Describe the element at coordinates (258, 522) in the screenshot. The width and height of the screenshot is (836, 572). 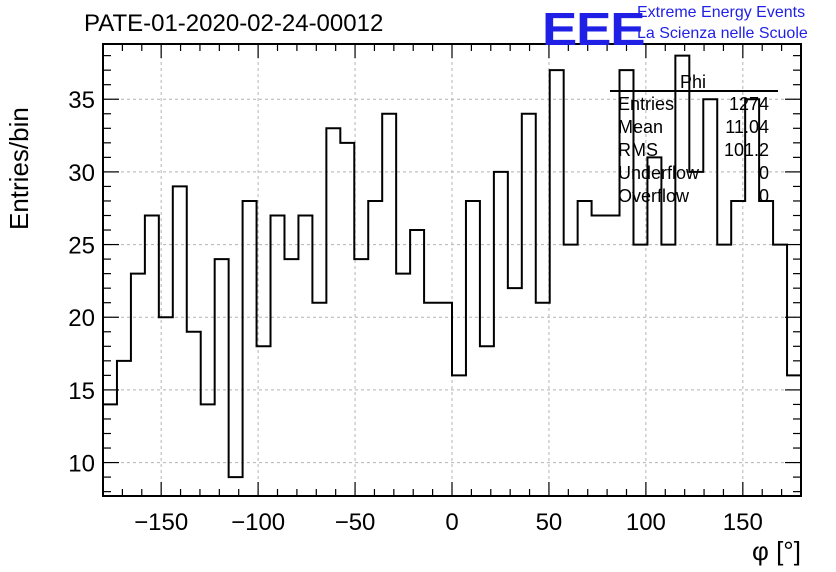
I see `x-tick-label: −100` at that location.